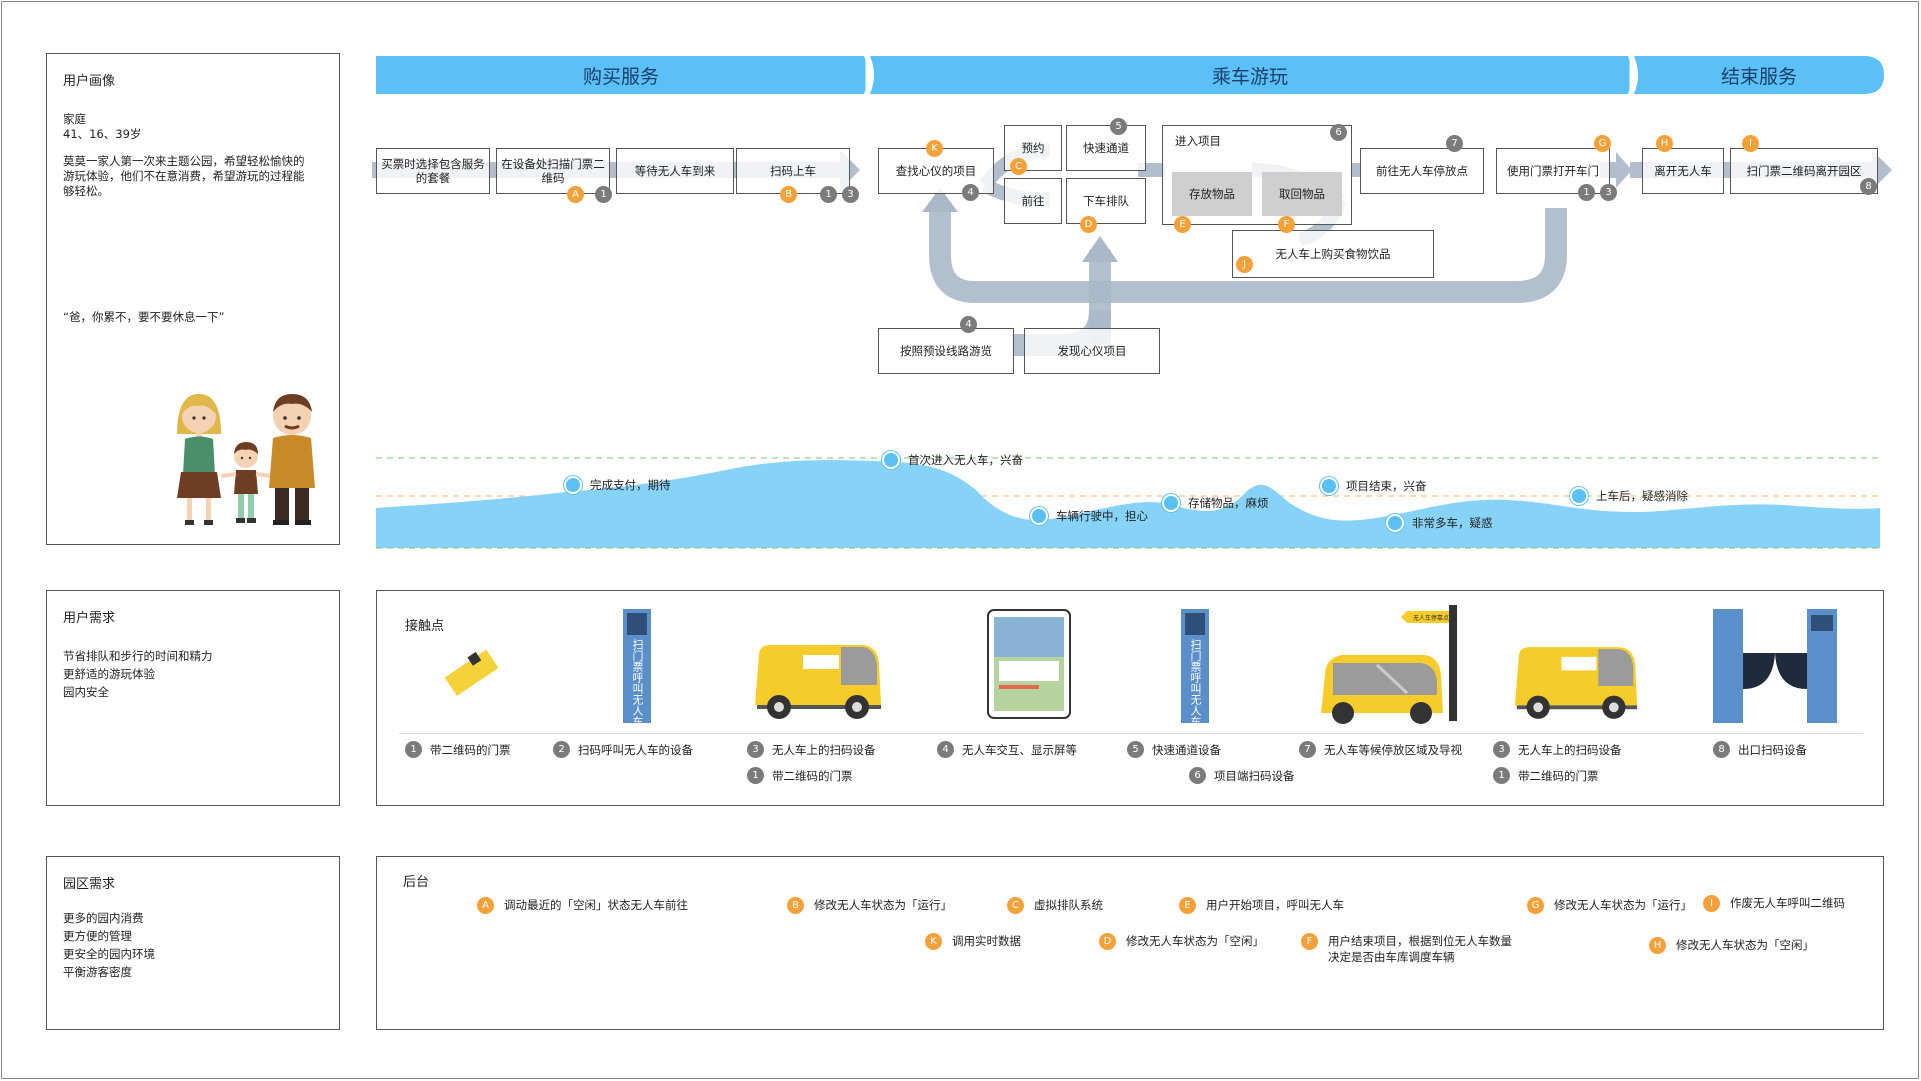 This screenshot has height=1081, width=1921. I want to click on backend-item: I 作废无人车呼叫二维码, so click(1774, 903).